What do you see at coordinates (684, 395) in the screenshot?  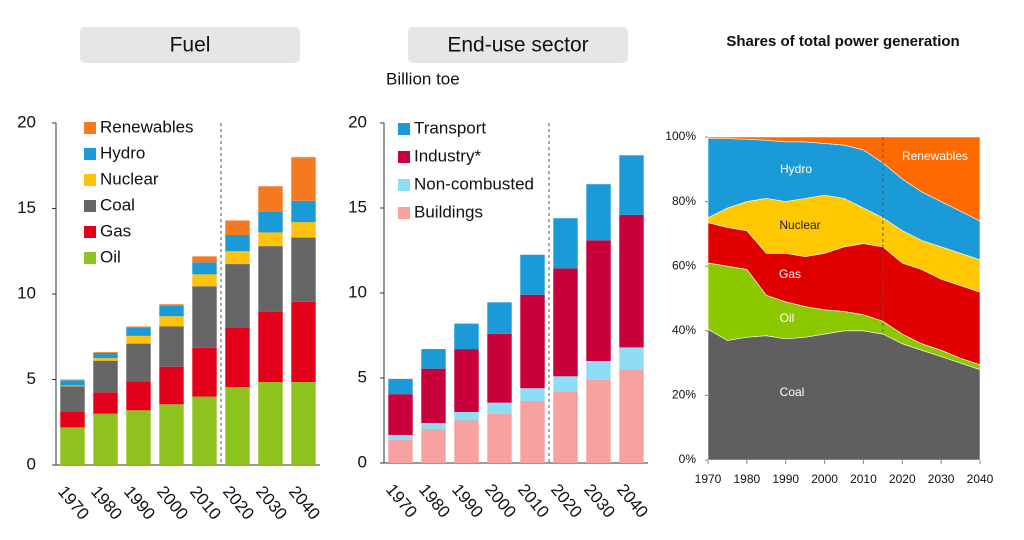 I see `y-tick-label: 20%` at bounding box center [684, 395].